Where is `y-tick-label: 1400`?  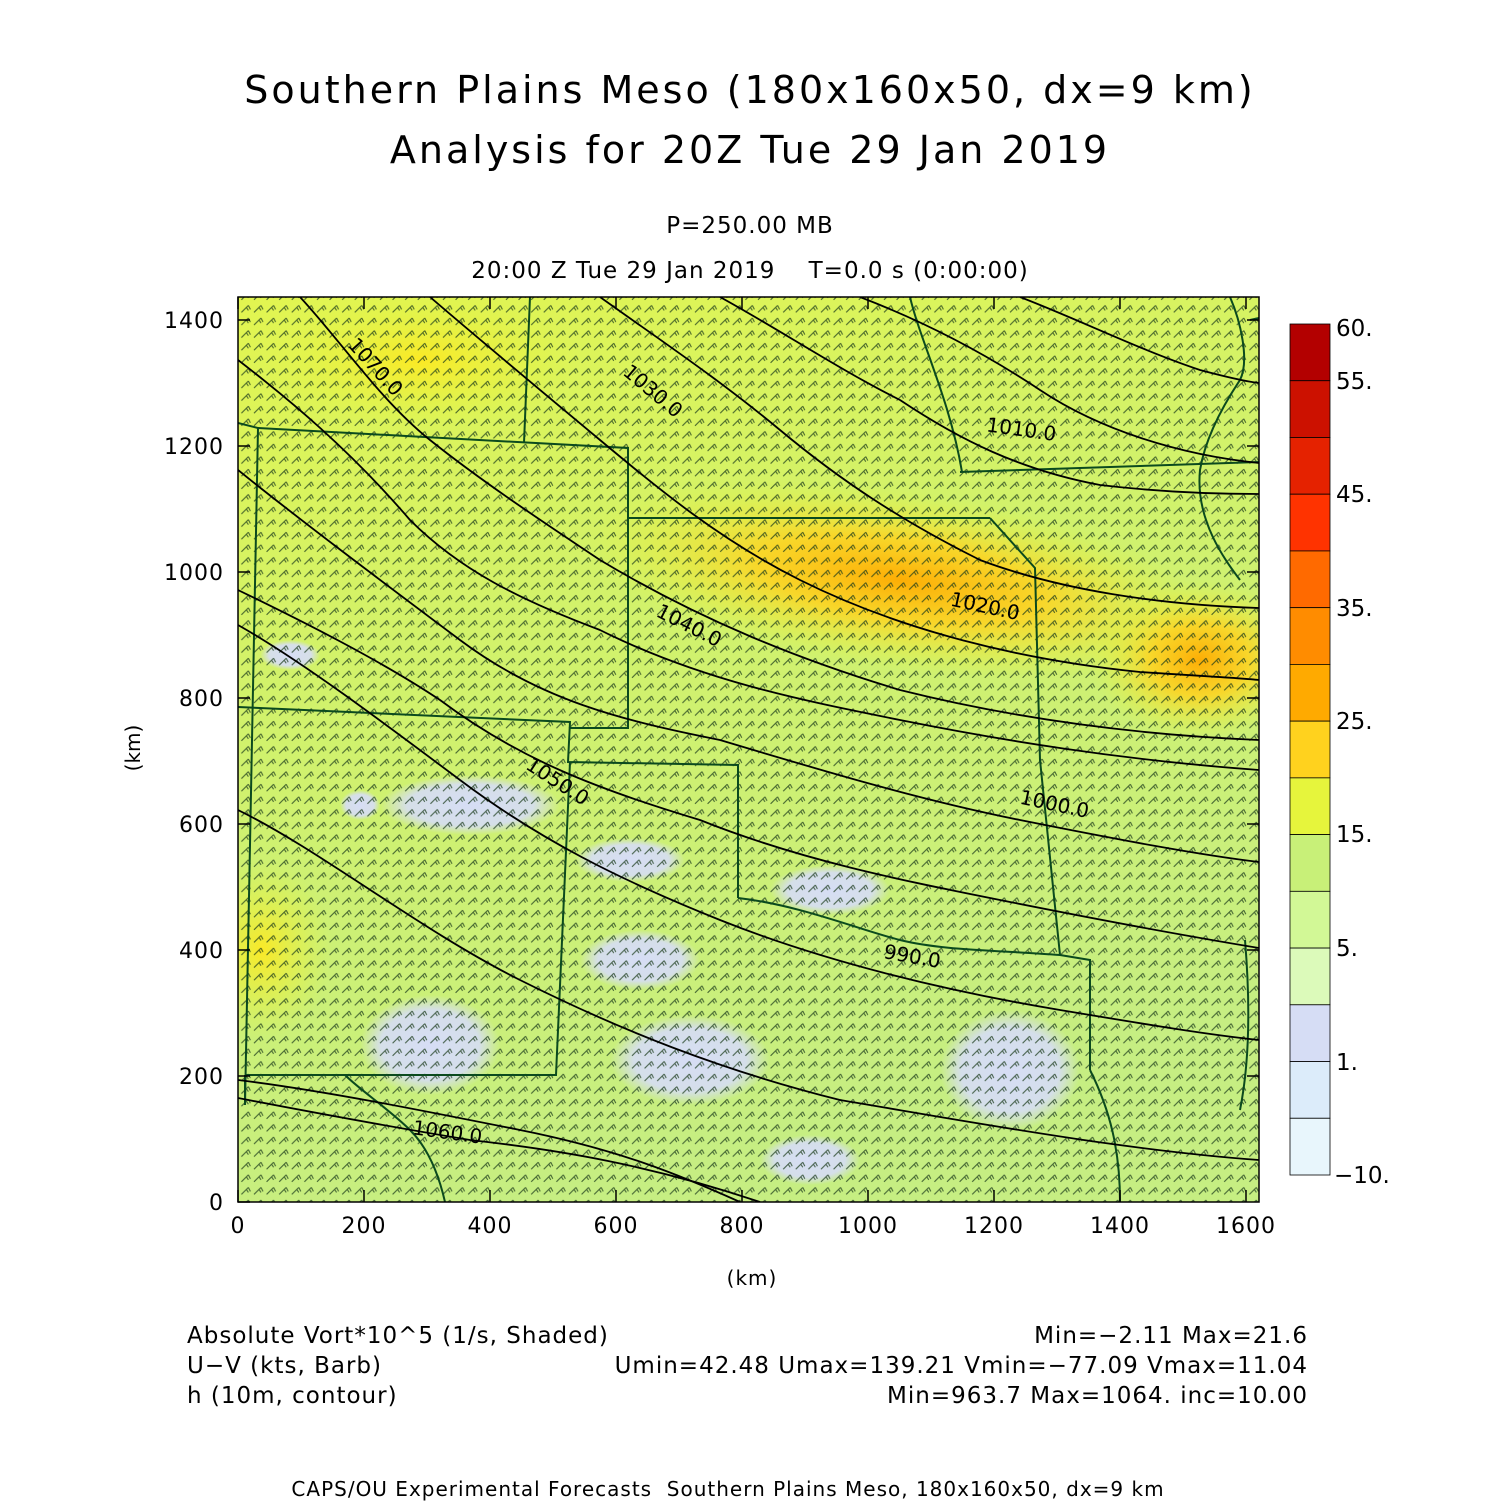 y-tick-label: 1400 is located at coordinates (194, 321).